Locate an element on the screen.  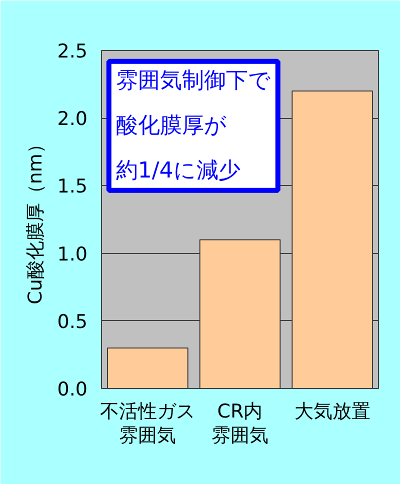
y-tick-label: 2.0 is located at coordinates (72, 119).